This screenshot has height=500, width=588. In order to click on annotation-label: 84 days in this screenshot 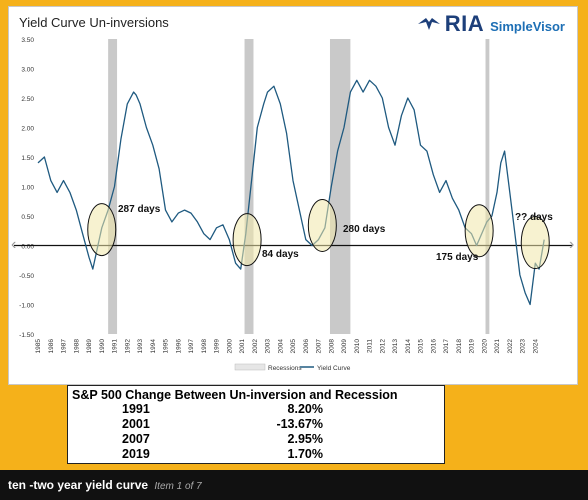, I will do `click(280, 254)`.